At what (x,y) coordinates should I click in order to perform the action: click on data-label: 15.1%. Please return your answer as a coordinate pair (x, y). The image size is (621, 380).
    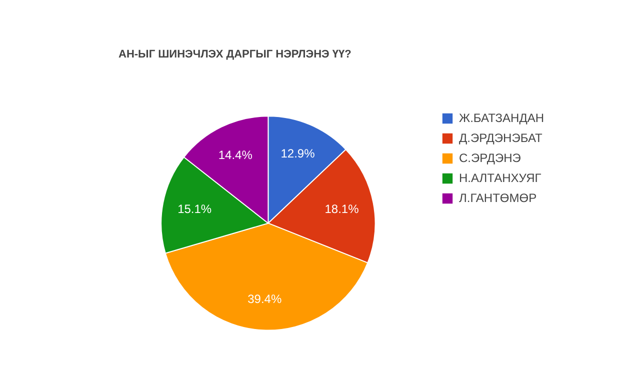
    Looking at the image, I should click on (195, 209).